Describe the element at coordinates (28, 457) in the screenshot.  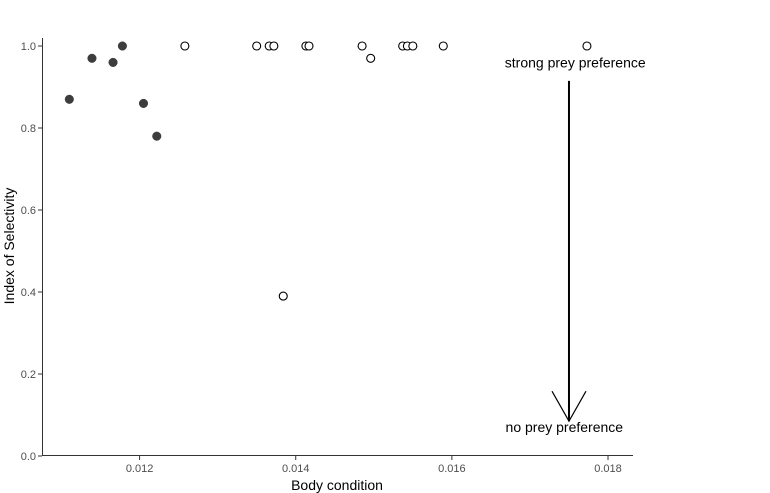
I see `y-tick-label: 0.0` at that location.